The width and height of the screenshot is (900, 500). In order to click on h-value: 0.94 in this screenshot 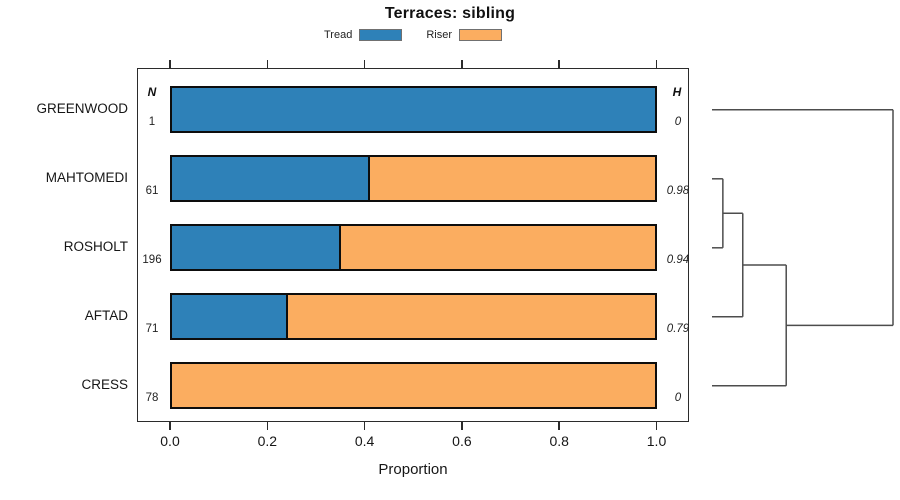, I will do `click(678, 260)`.